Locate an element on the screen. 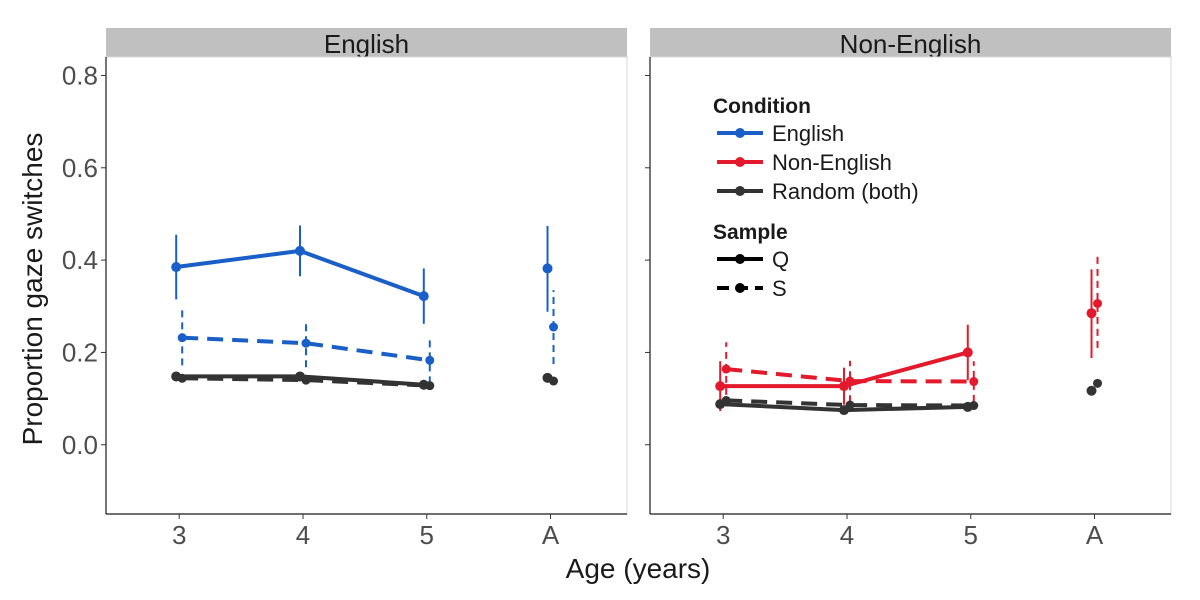  y-tick-label: 0.6 is located at coordinates (80, 168).